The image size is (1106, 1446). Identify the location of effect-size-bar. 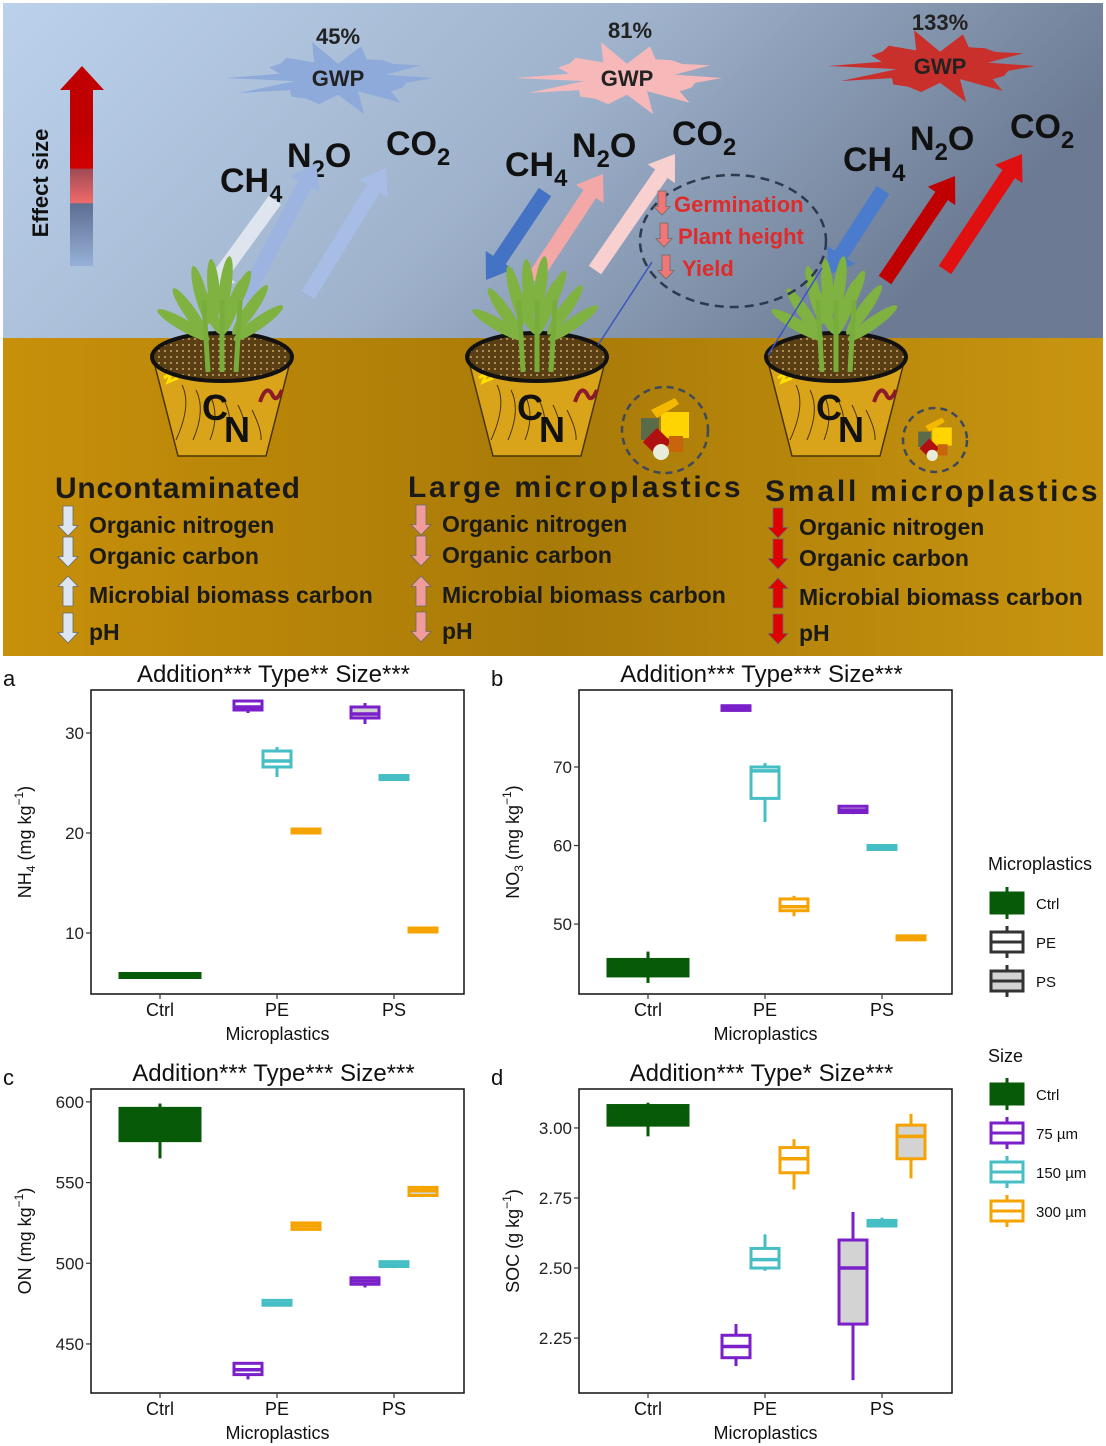
(81, 197).